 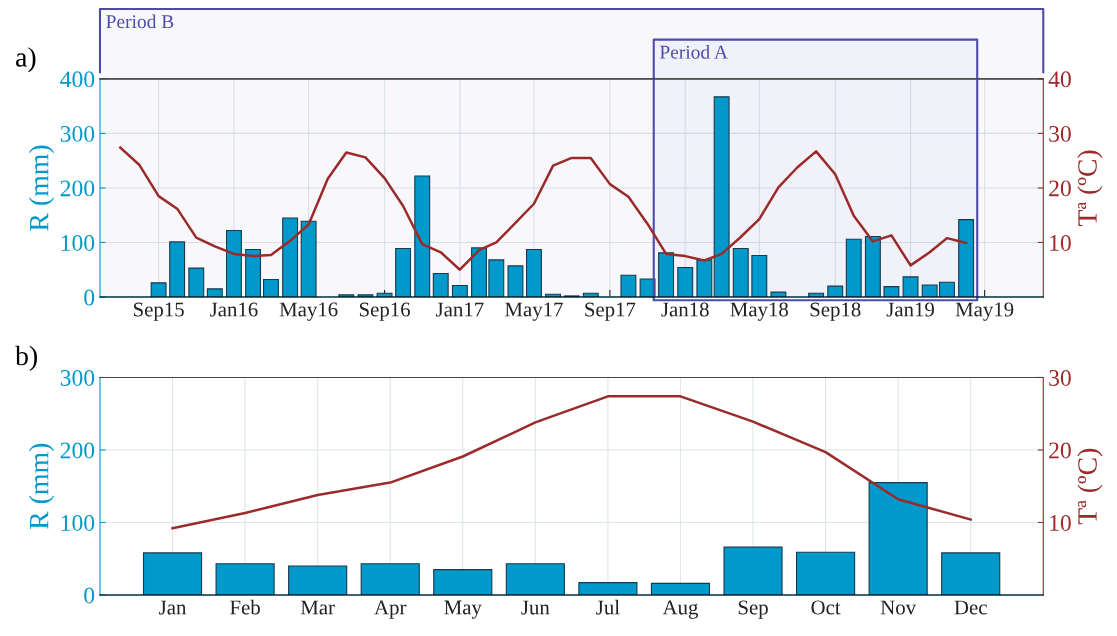 What do you see at coordinates (77, 79) in the screenshot?
I see `y-tick-label: 400` at bounding box center [77, 79].